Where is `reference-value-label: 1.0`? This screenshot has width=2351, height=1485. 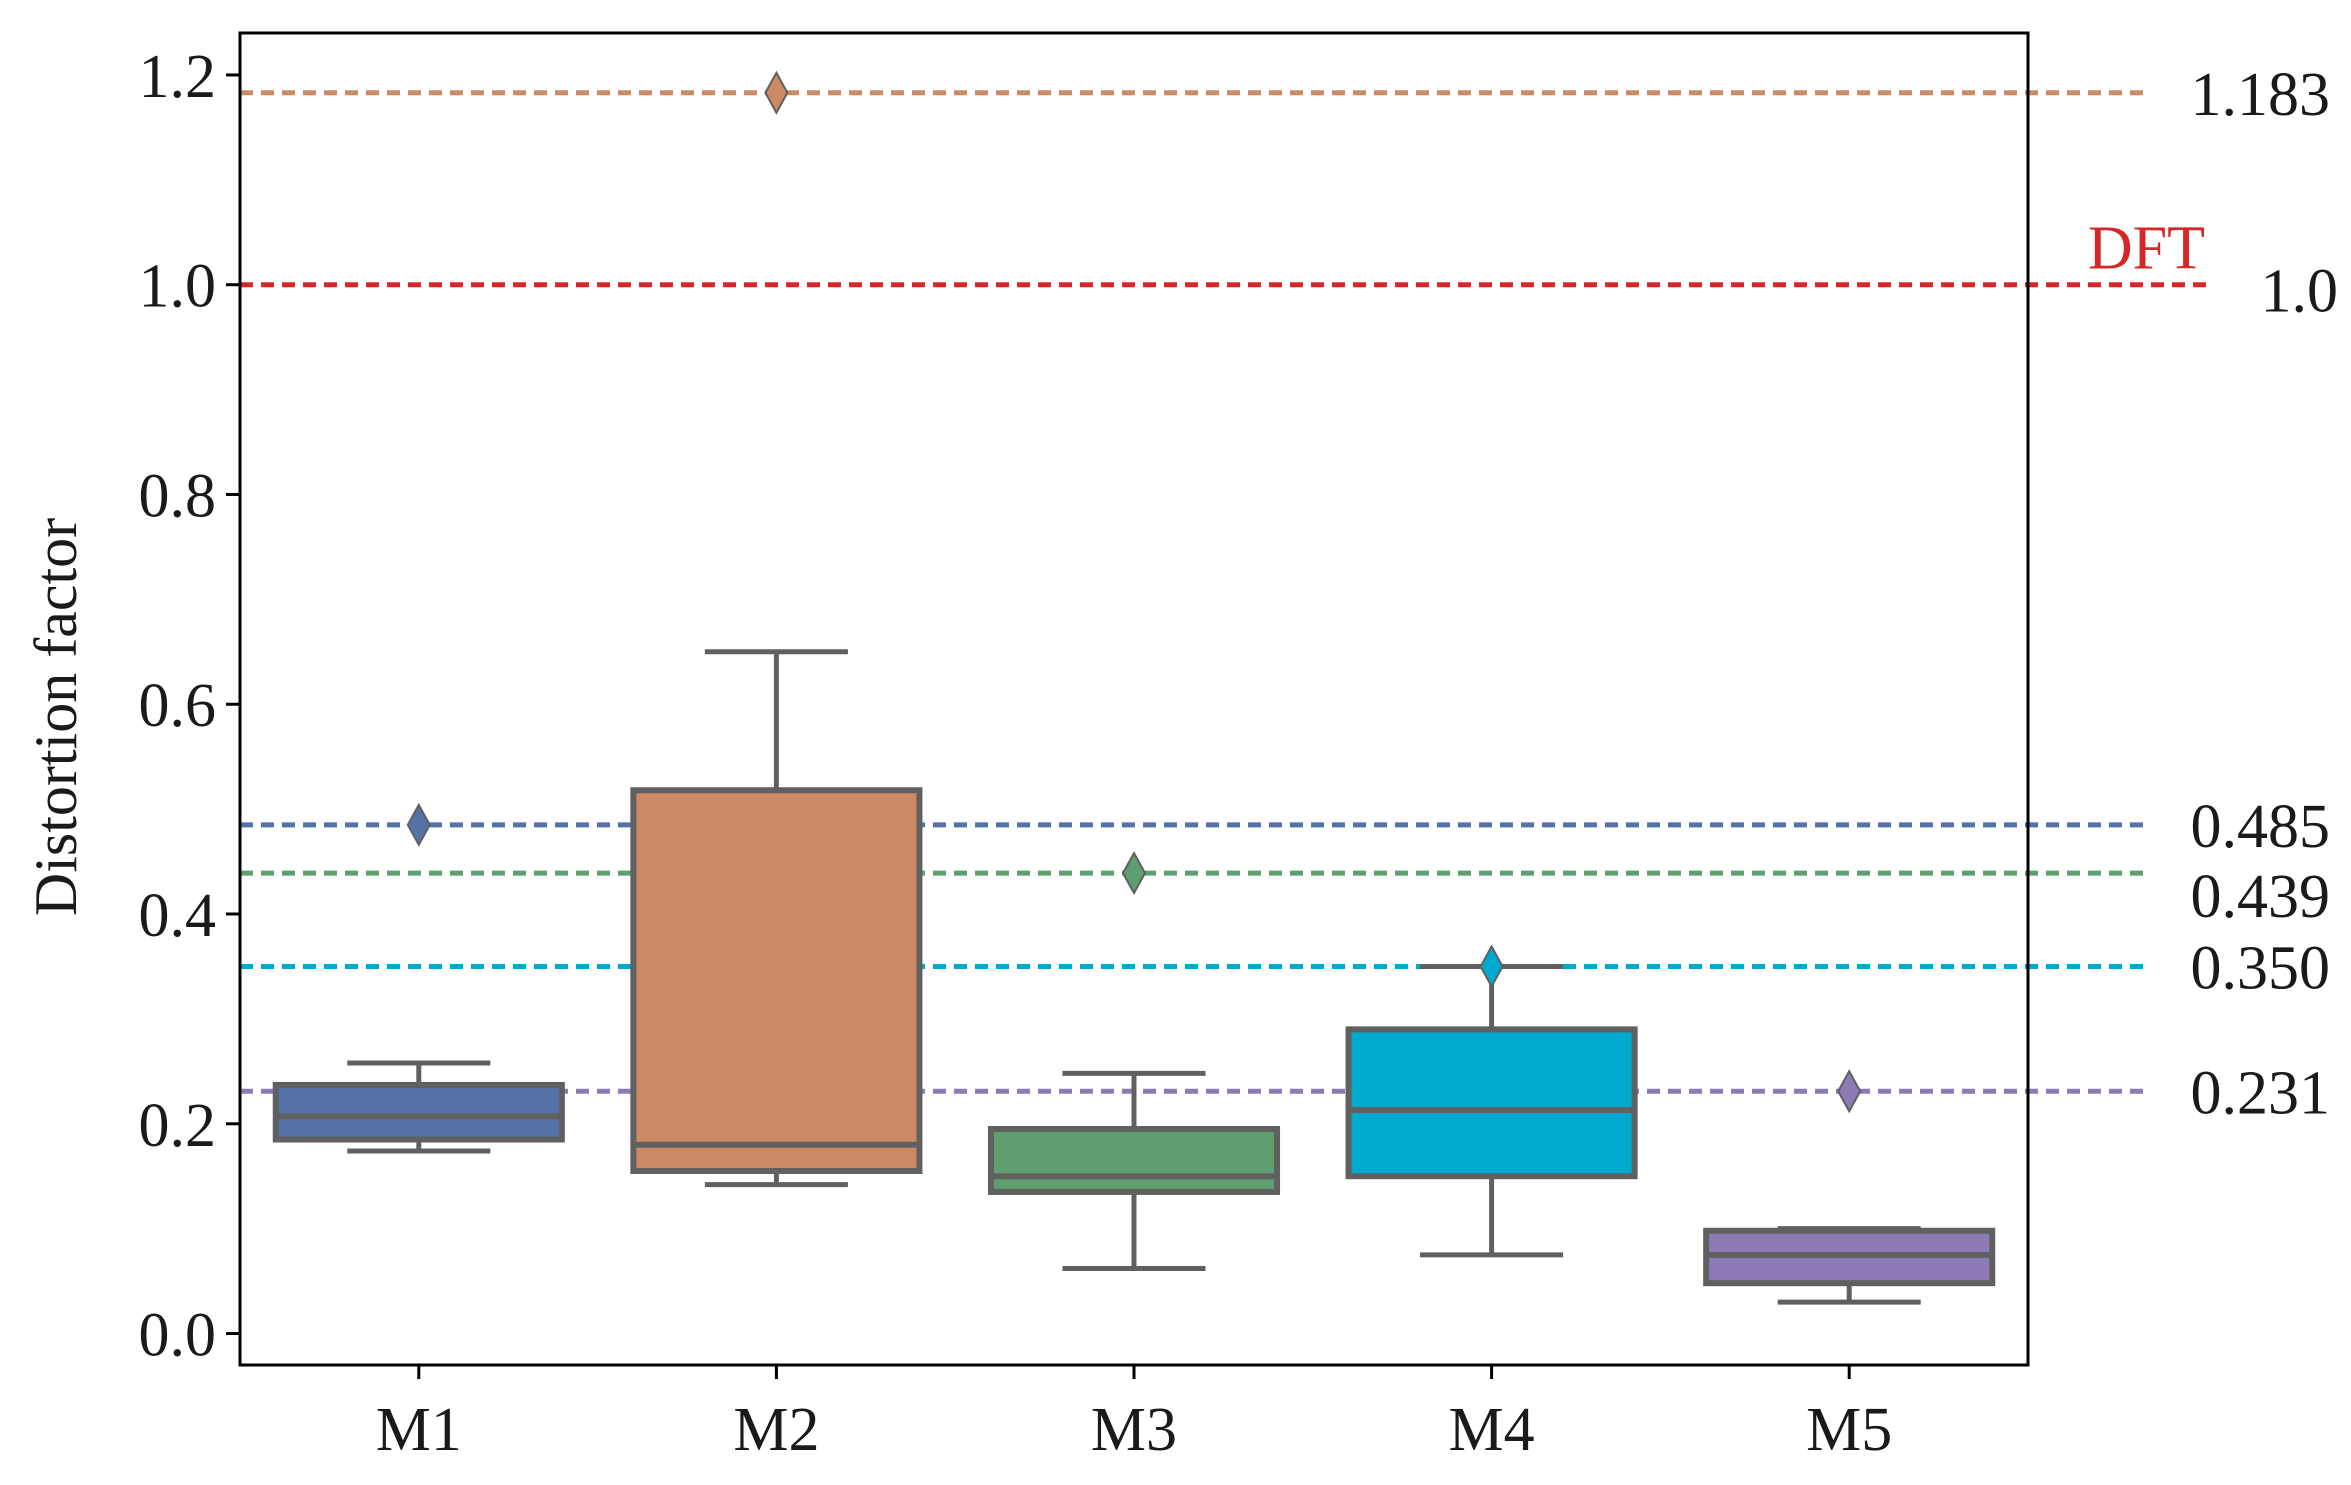 reference-value-label: 1.0 is located at coordinates (2300, 292).